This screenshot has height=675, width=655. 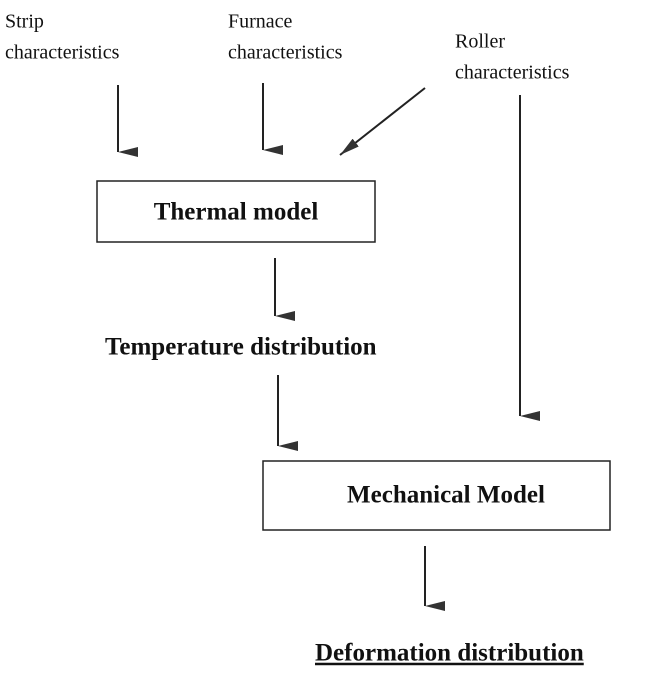 I want to click on arrow, so click(x=382, y=121).